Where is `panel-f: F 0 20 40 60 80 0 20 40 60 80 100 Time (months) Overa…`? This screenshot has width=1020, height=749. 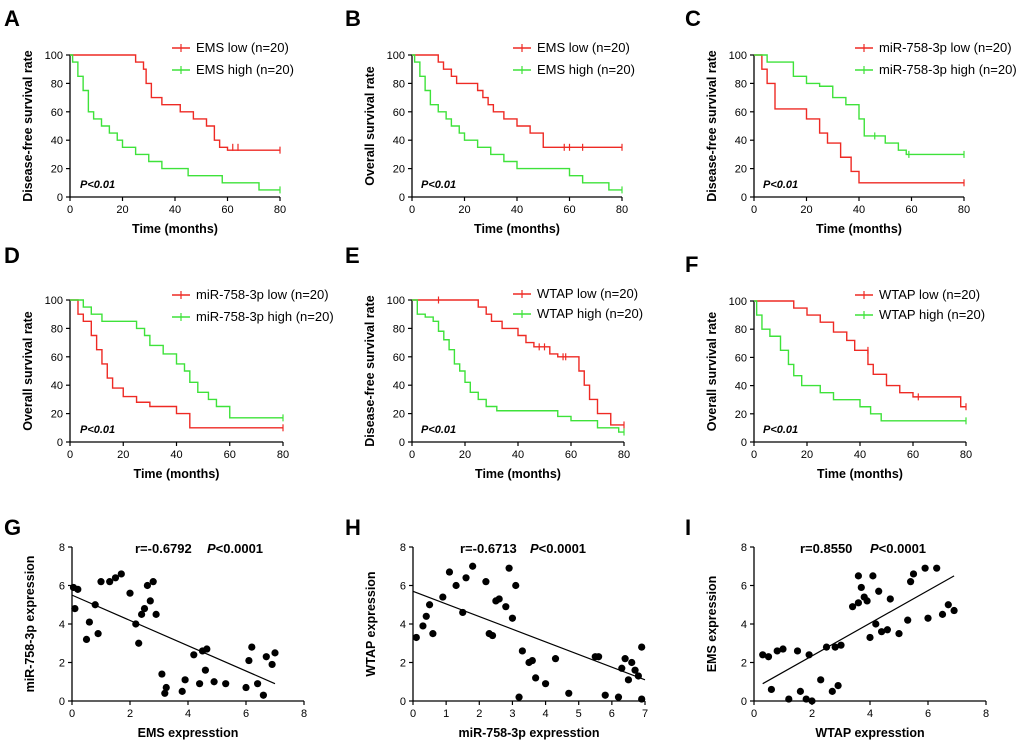
panel-f: F 0 20 40 60 80 0 20 40 60 80 100 Time (months) Overa… is located at coordinates (835, 366).